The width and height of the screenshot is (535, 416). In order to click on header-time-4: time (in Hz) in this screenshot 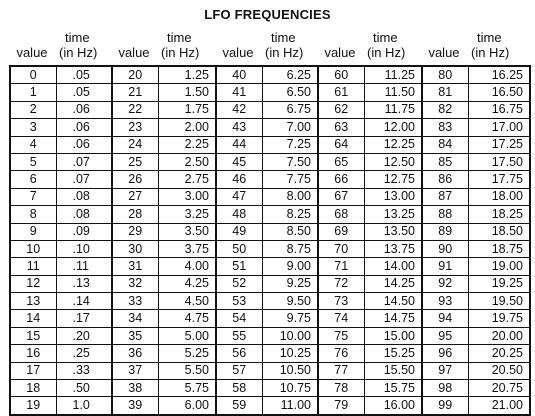, I will do `click(498, 46)`.